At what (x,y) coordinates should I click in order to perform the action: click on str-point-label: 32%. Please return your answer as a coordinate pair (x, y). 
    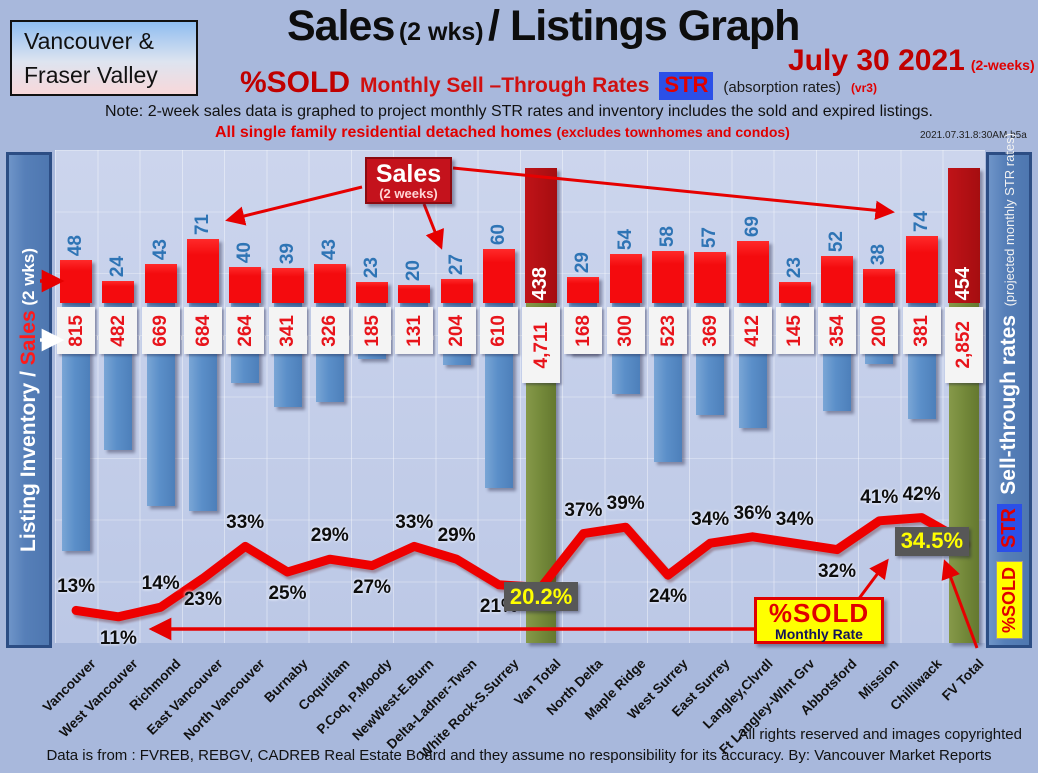
    Looking at the image, I should click on (837, 571).